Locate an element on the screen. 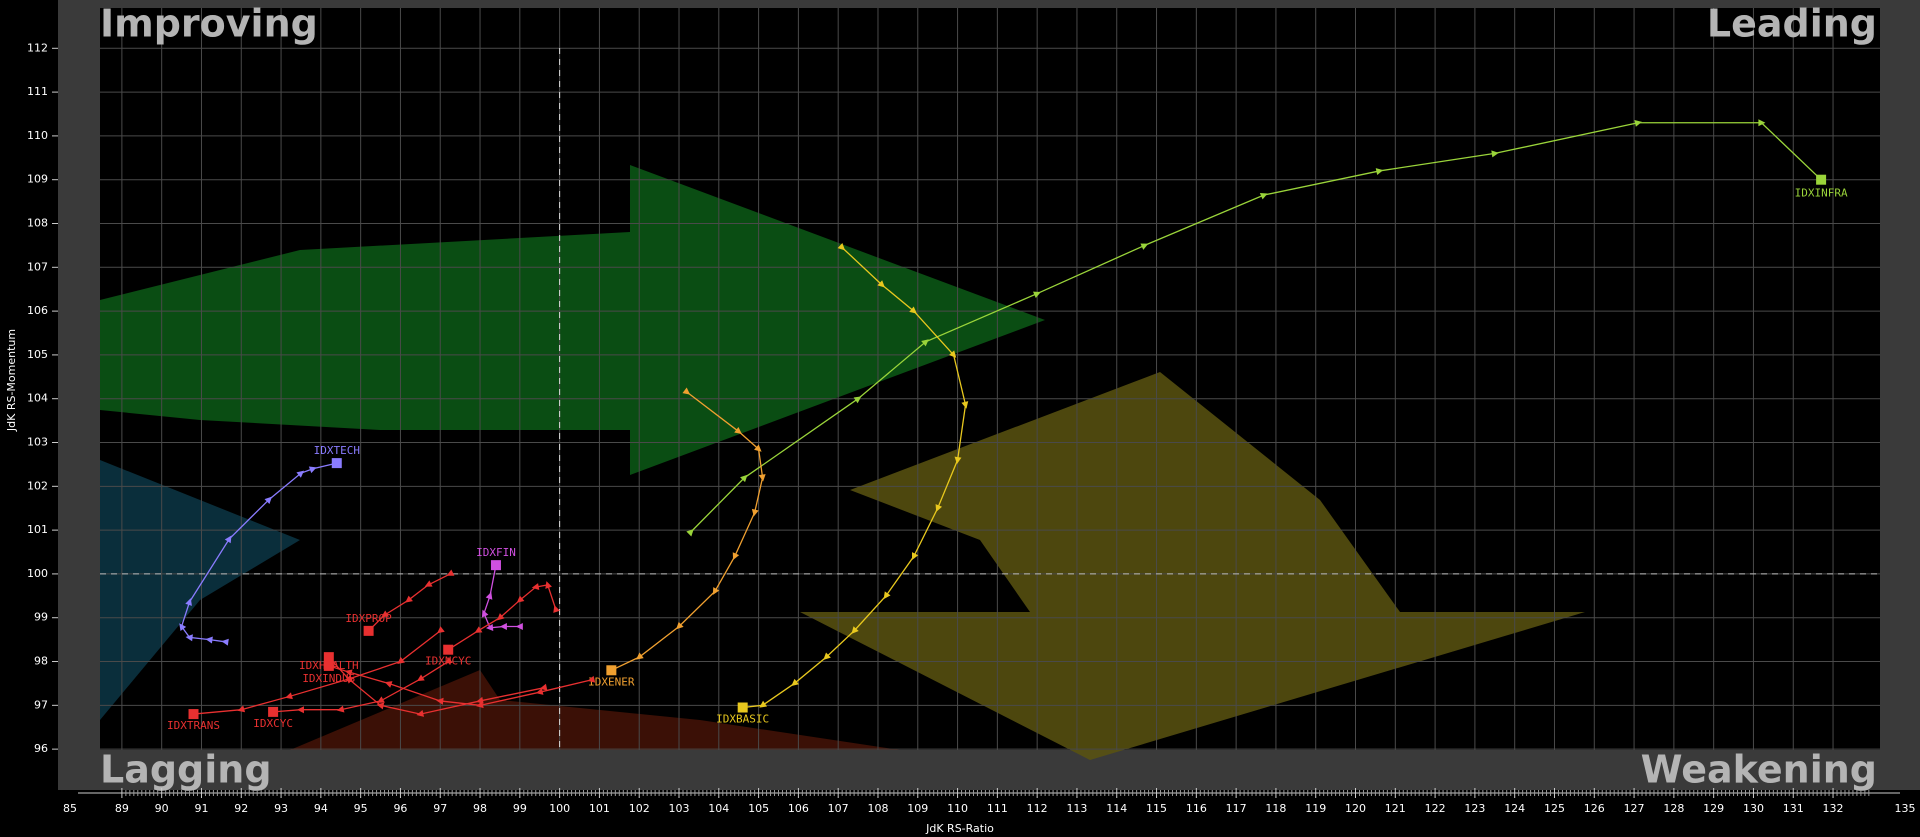 Image resolution: width=1920 pixels, height=837 pixels. x-tick-label: 131 is located at coordinates (1793, 808).